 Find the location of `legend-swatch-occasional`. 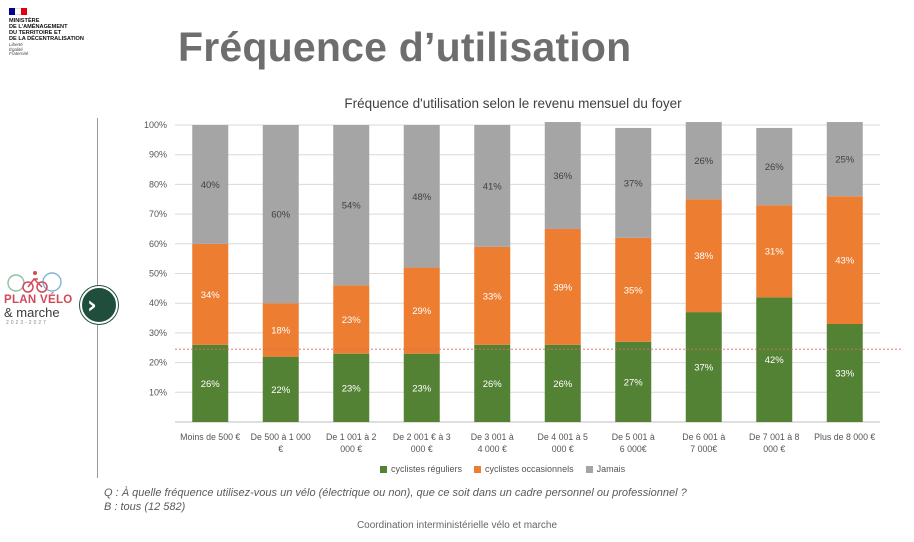

legend-swatch-occasional is located at coordinates (478, 469).